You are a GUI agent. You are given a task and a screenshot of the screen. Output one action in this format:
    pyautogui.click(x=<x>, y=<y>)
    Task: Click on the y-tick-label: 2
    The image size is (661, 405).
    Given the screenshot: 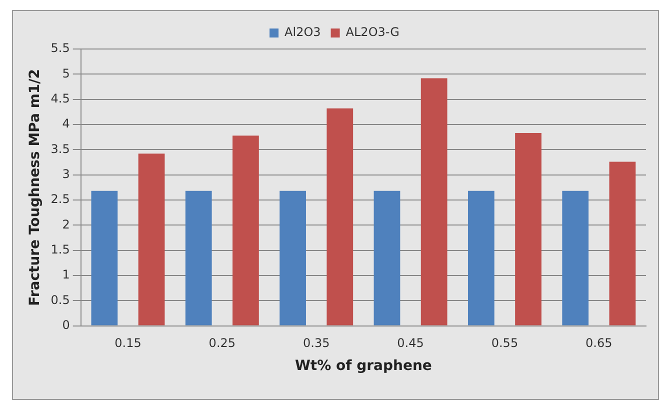 What is the action you would take?
    pyautogui.click(x=66, y=224)
    